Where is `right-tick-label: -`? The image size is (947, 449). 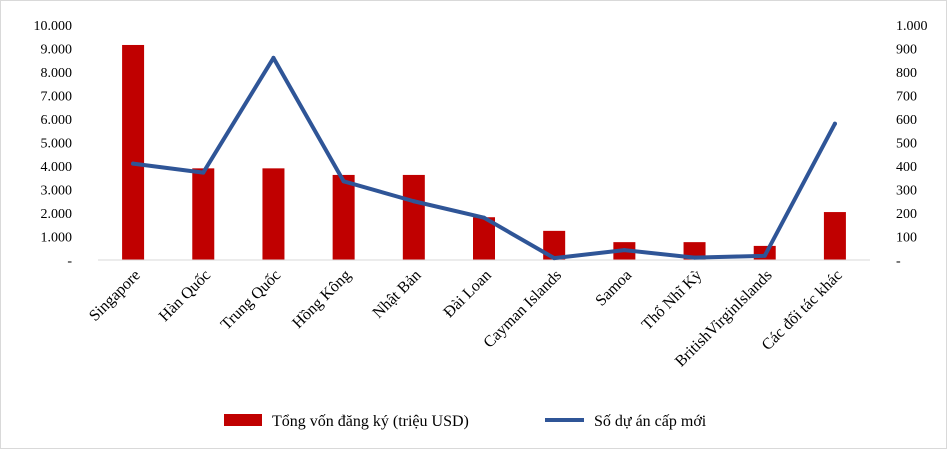 right-tick-label: - is located at coordinates (898, 261).